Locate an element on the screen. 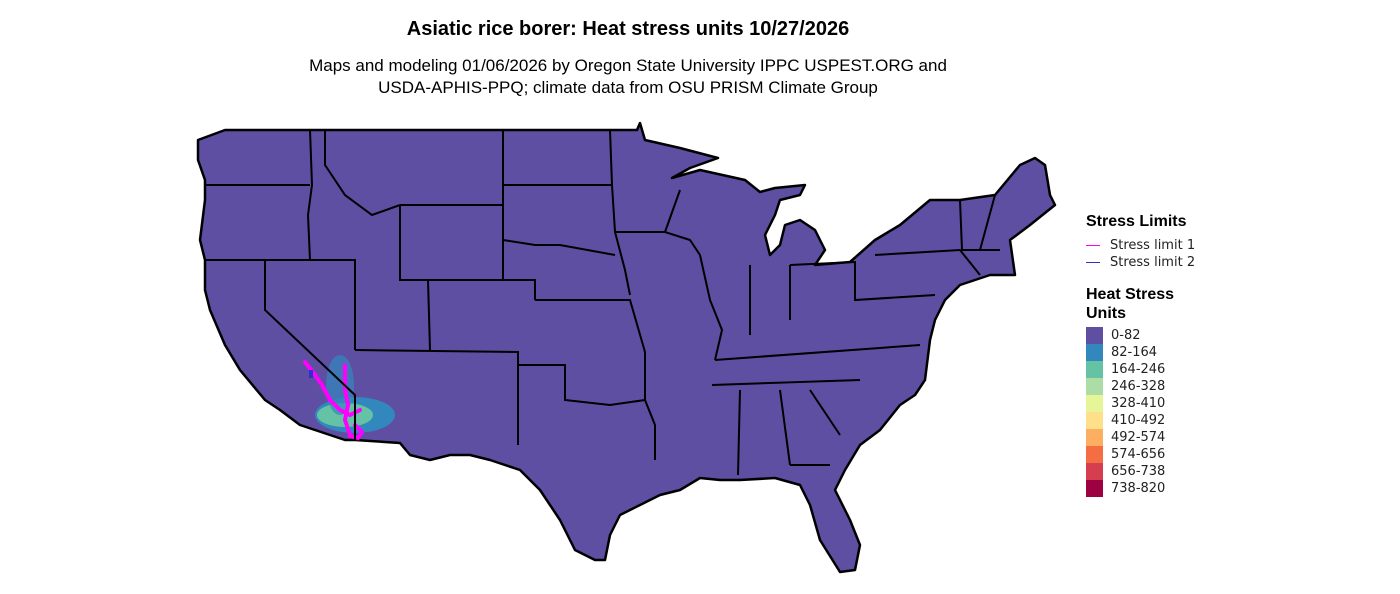  heat-stress-label: 492-574 is located at coordinates (1138, 437).